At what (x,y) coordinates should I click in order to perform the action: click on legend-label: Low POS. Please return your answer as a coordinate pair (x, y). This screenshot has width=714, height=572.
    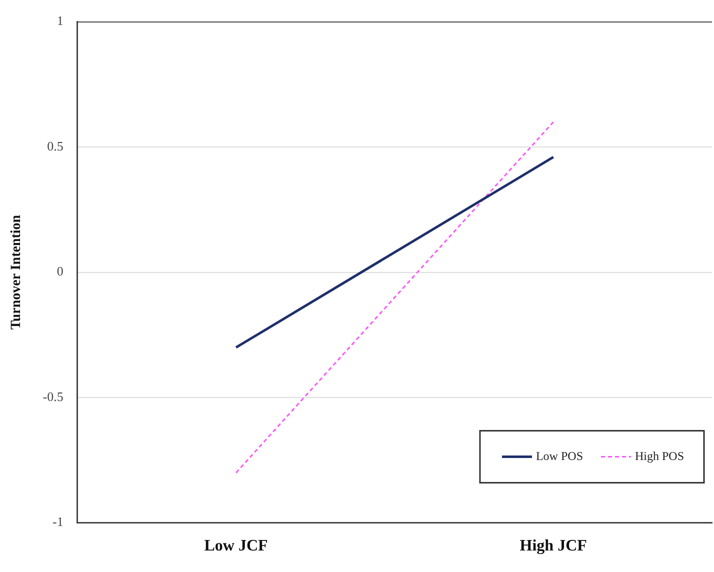
    Looking at the image, I should click on (559, 455).